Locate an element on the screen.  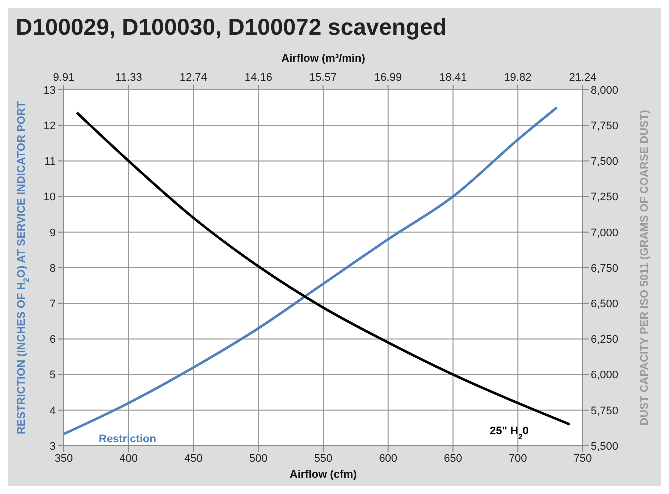
y-tick-label: 4 is located at coordinates (53, 411).